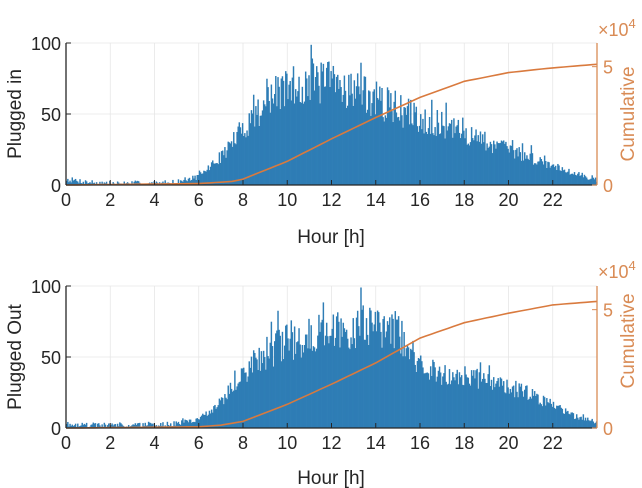 The height and width of the screenshot is (488, 642). Describe the element at coordinates (66, 443) in the screenshot. I see `x-tick-label: 0` at that location.